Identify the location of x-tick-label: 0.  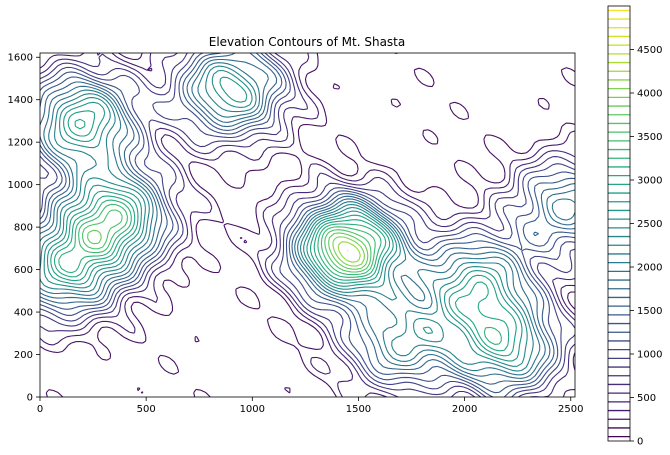
(40, 409).